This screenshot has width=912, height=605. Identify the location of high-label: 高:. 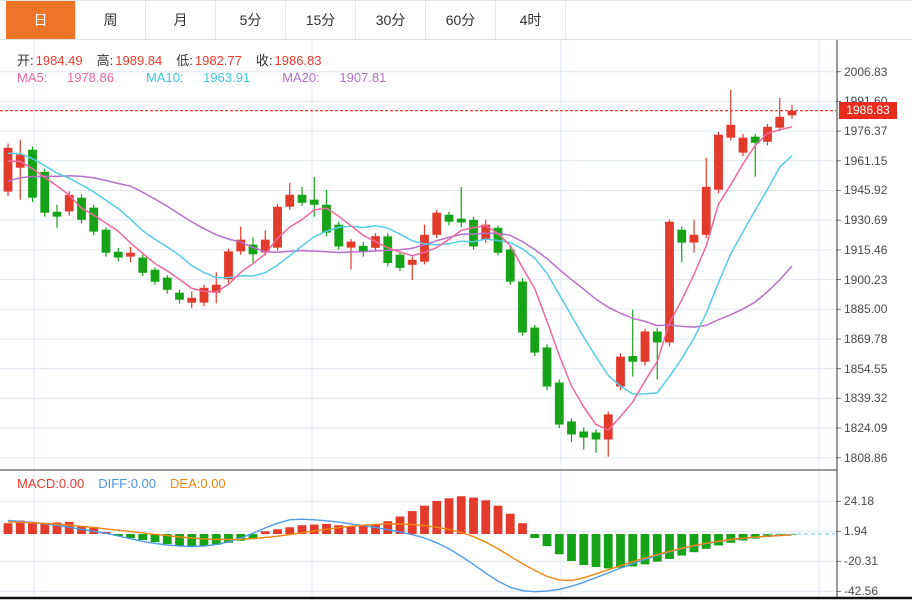
(105, 60).